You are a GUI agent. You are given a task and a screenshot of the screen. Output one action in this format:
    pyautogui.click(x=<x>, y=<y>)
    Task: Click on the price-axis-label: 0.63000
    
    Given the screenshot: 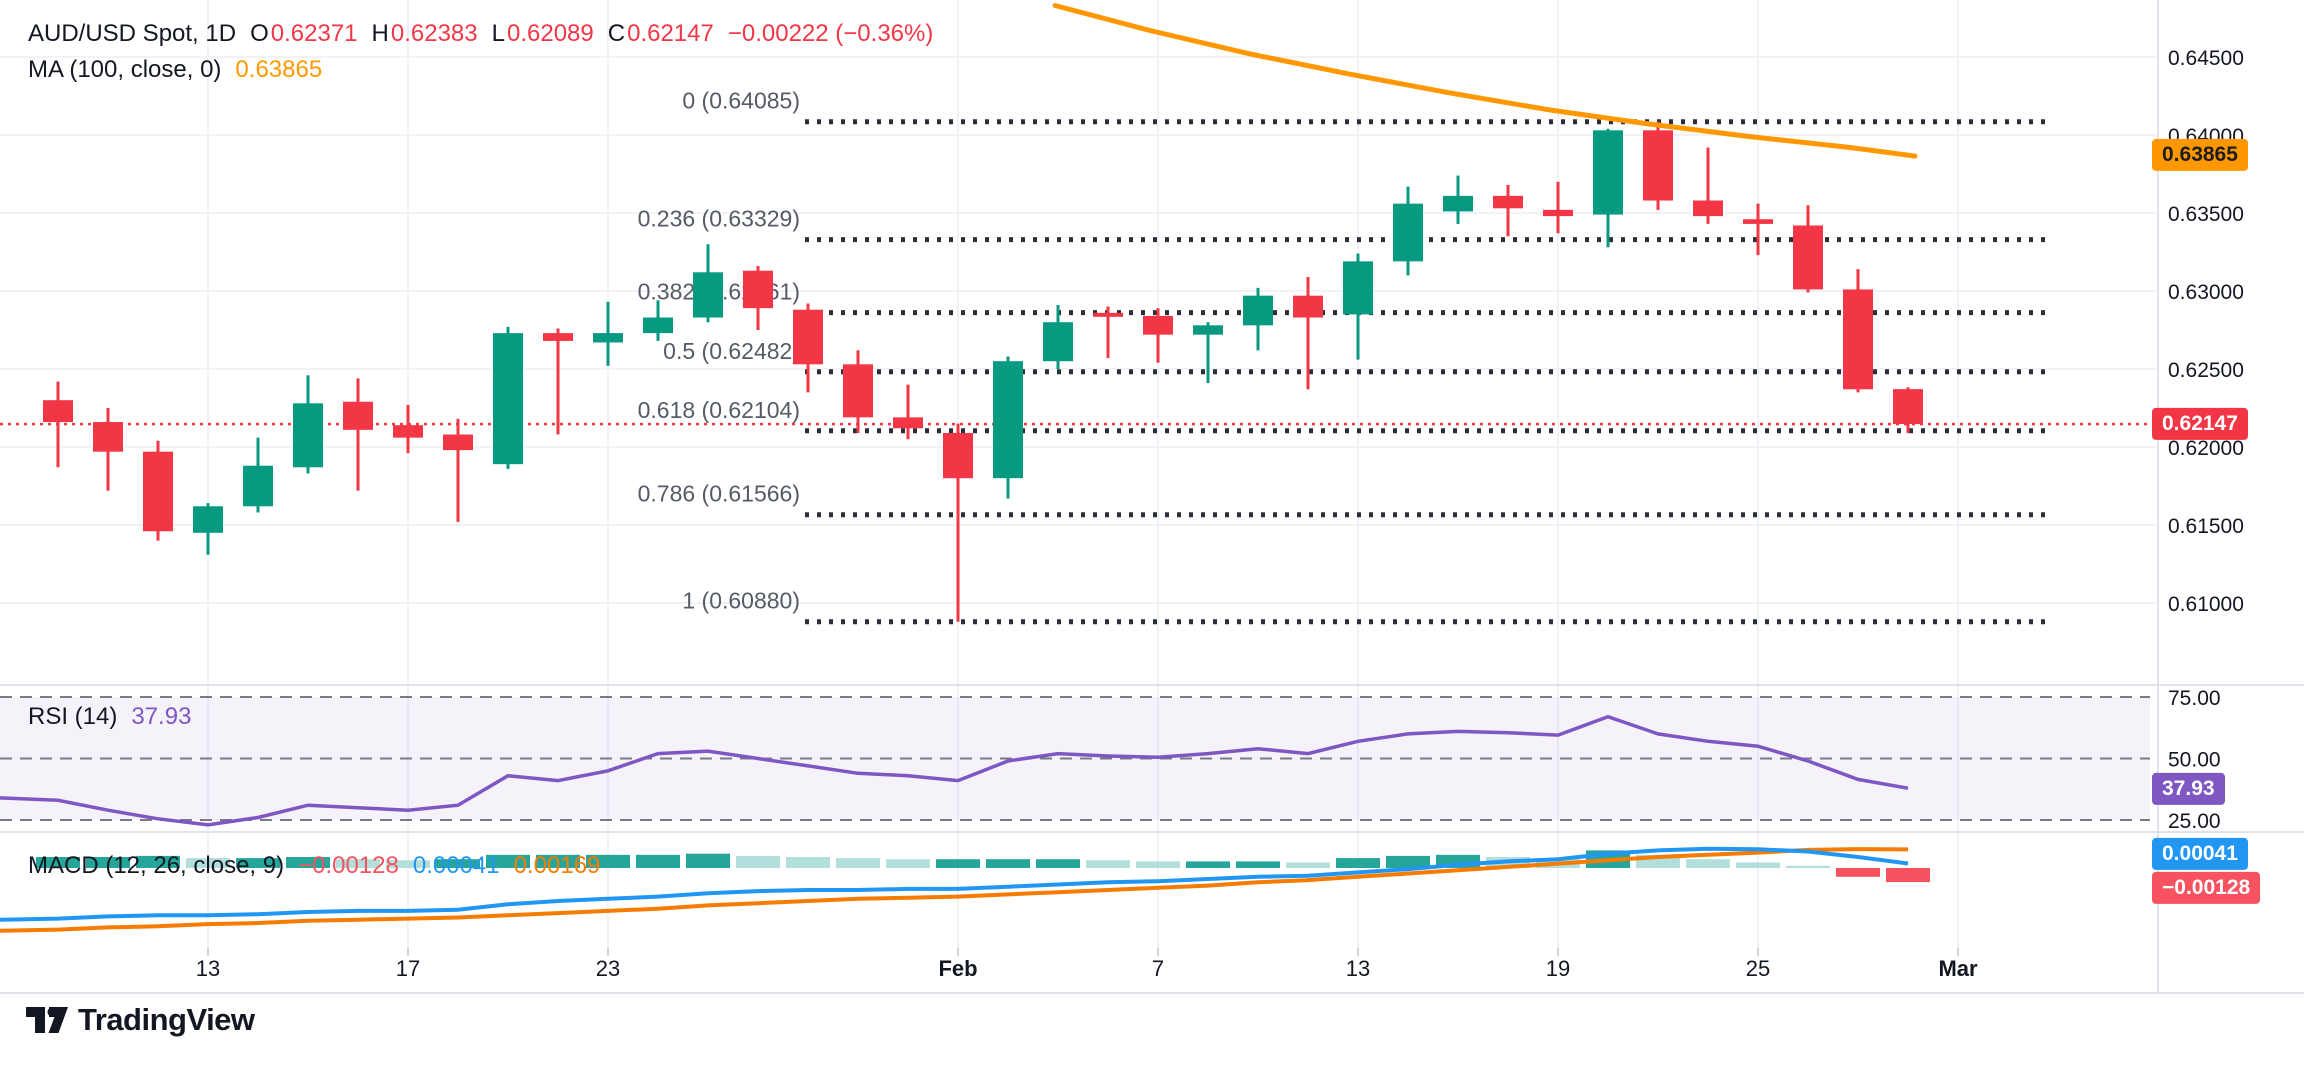 What is the action you would take?
    pyautogui.click(x=2206, y=292)
    